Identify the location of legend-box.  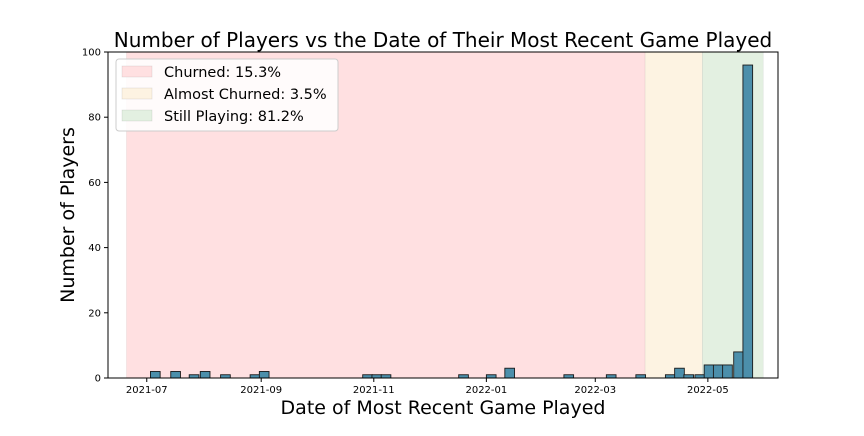
(227, 95).